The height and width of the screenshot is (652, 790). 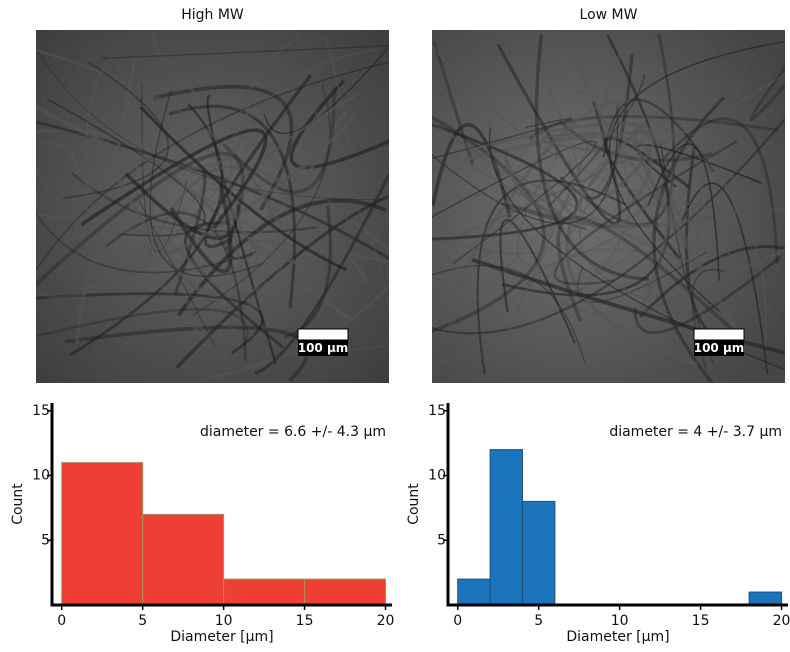 I want to click on image-title: High MW, so click(x=212, y=15).